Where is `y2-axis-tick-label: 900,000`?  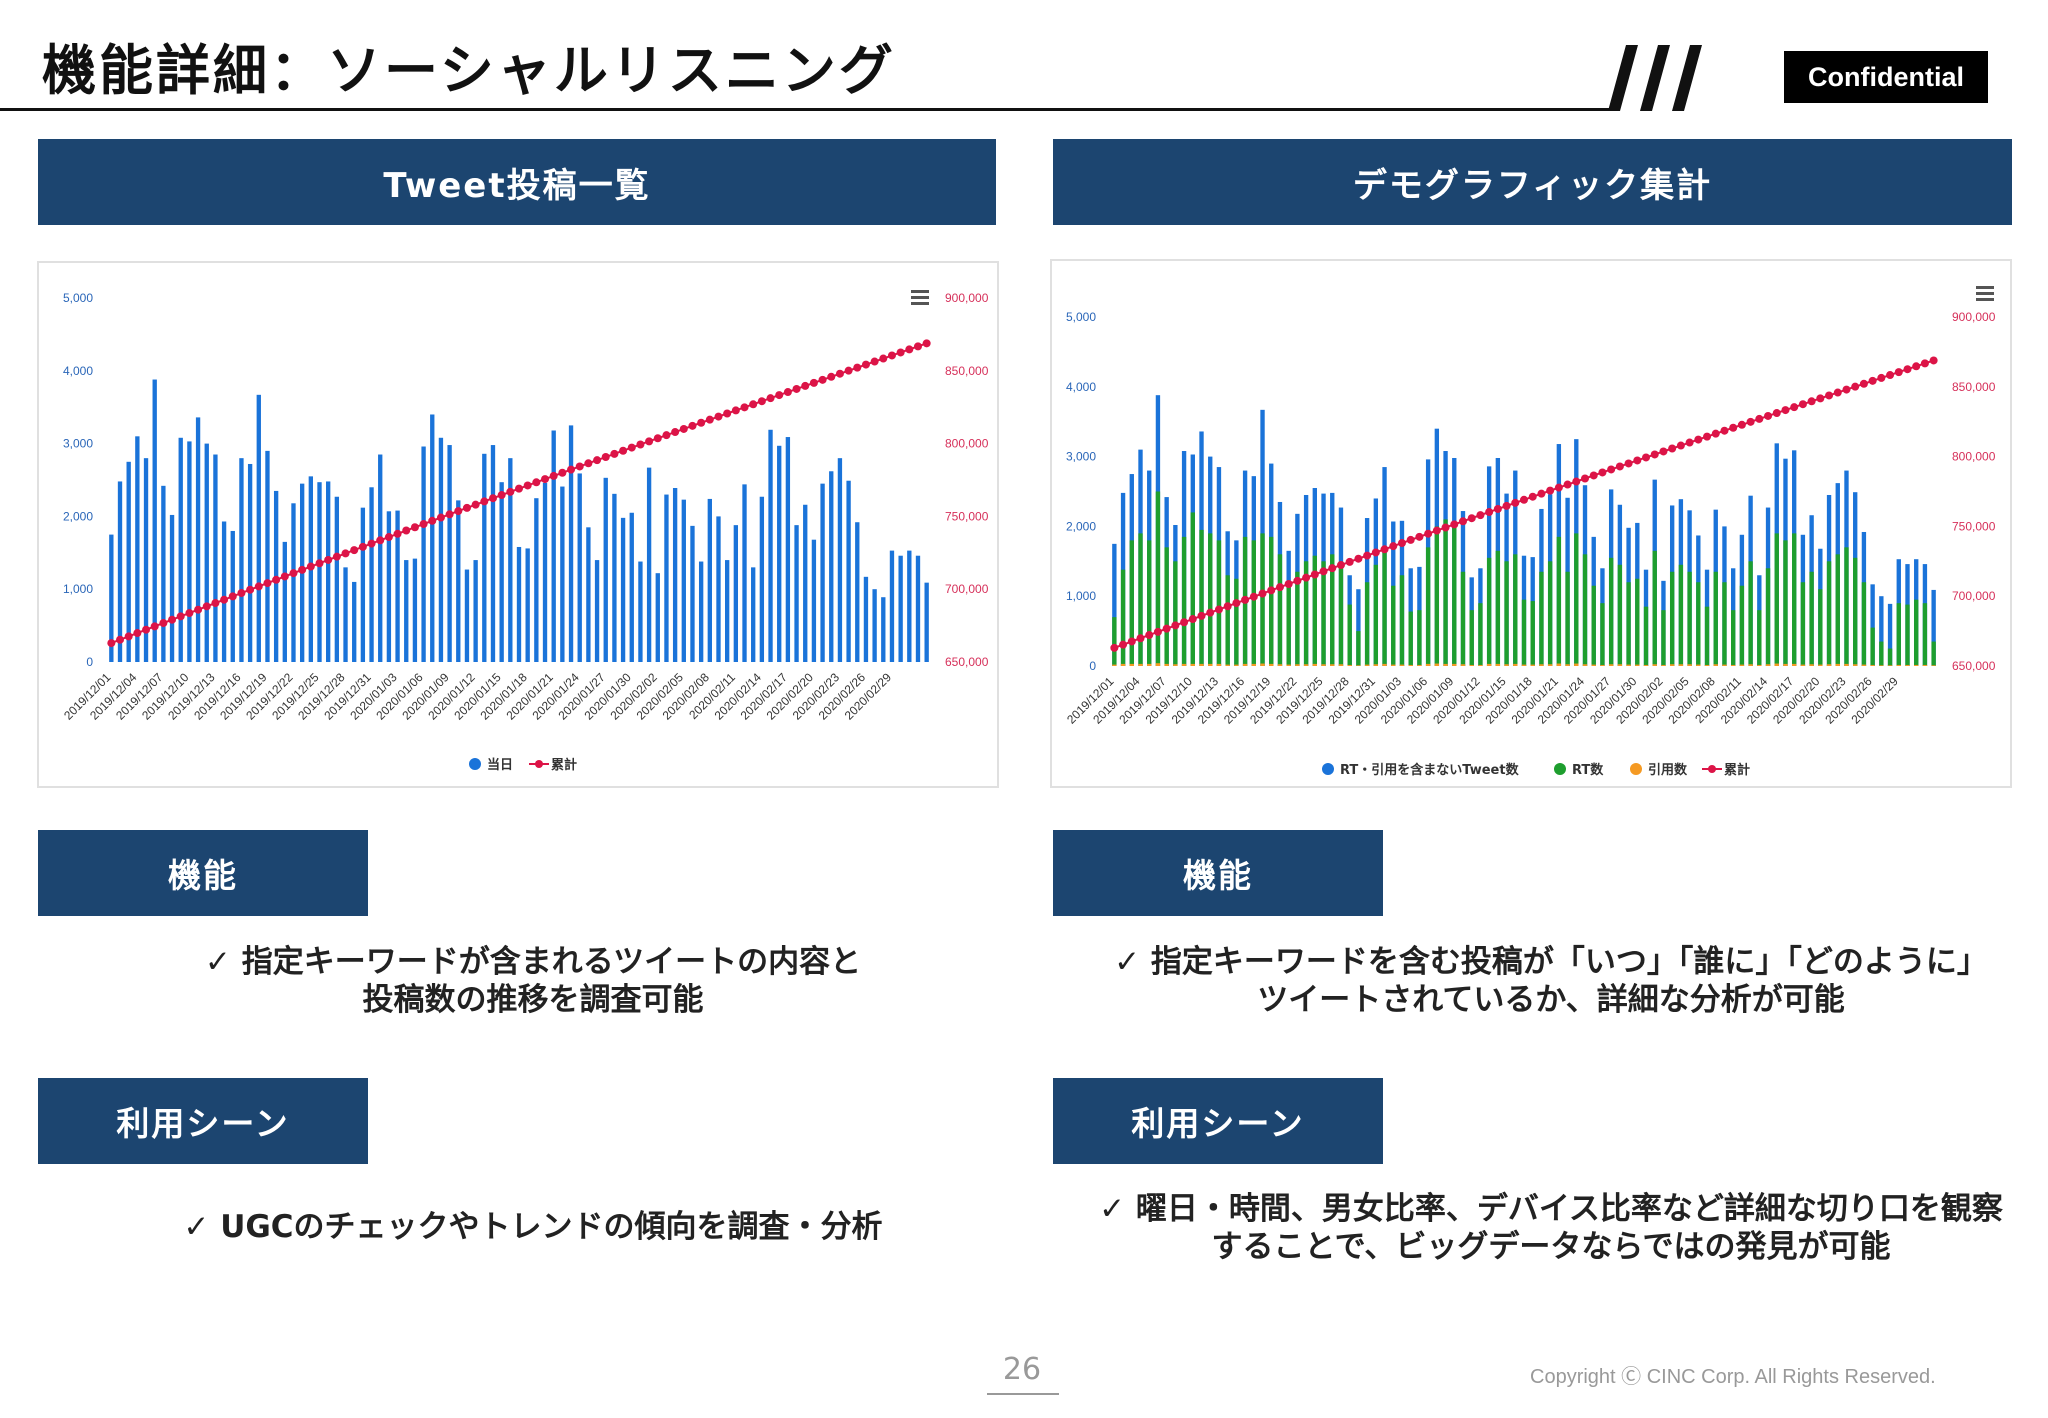
y2-axis-tick-label: 900,000 is located at coordinates (967, 298).